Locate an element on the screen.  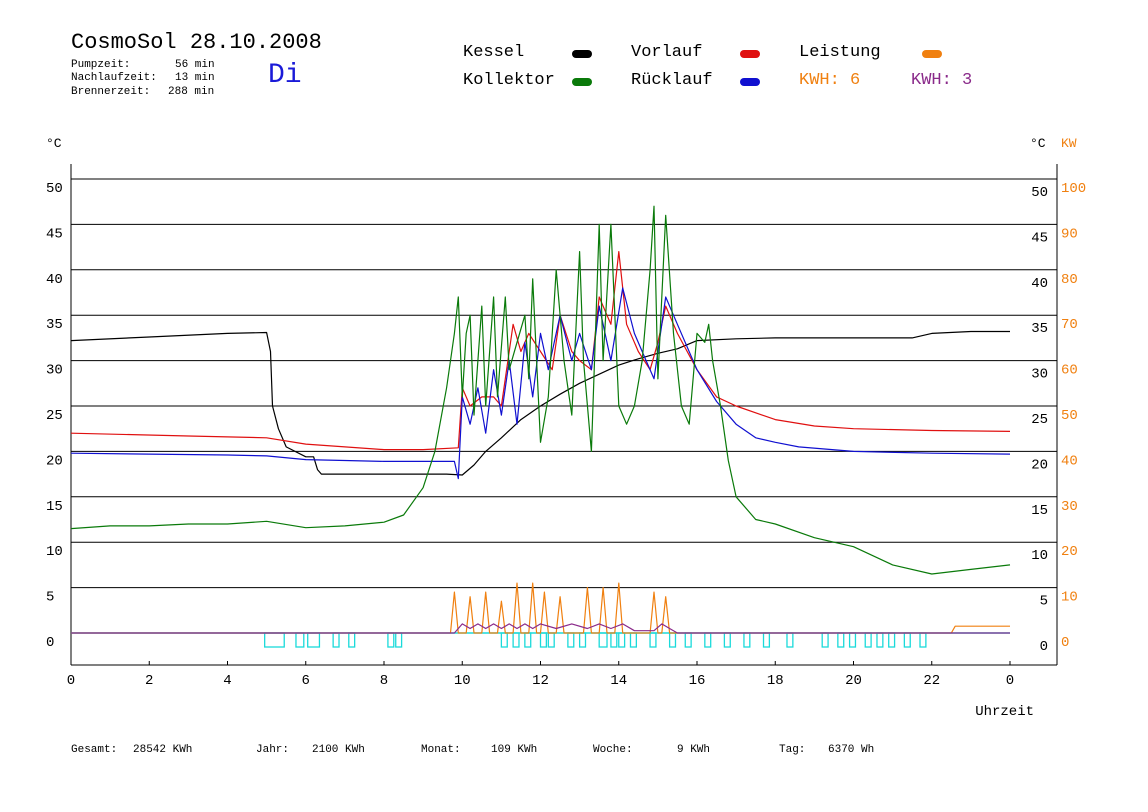
x-tick-label: 20 is located at coordinates (853, 681).